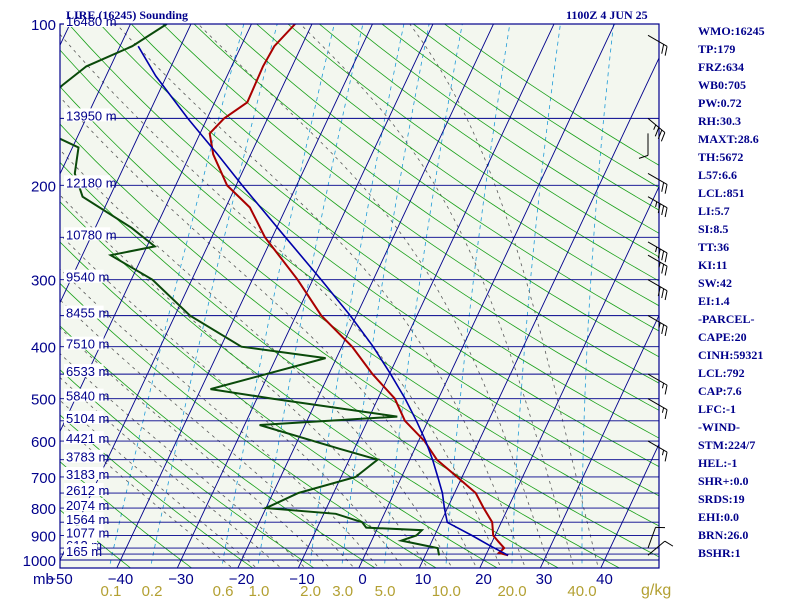  I want to click on index-item: WB0:705, so click(722, 85).